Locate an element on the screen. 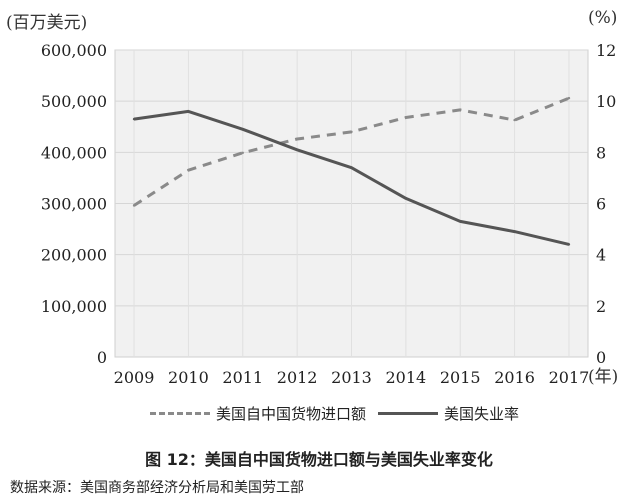  right-axis-ticks: 0 2 4 6 8 10 12 is located at coordinates (606, 204).